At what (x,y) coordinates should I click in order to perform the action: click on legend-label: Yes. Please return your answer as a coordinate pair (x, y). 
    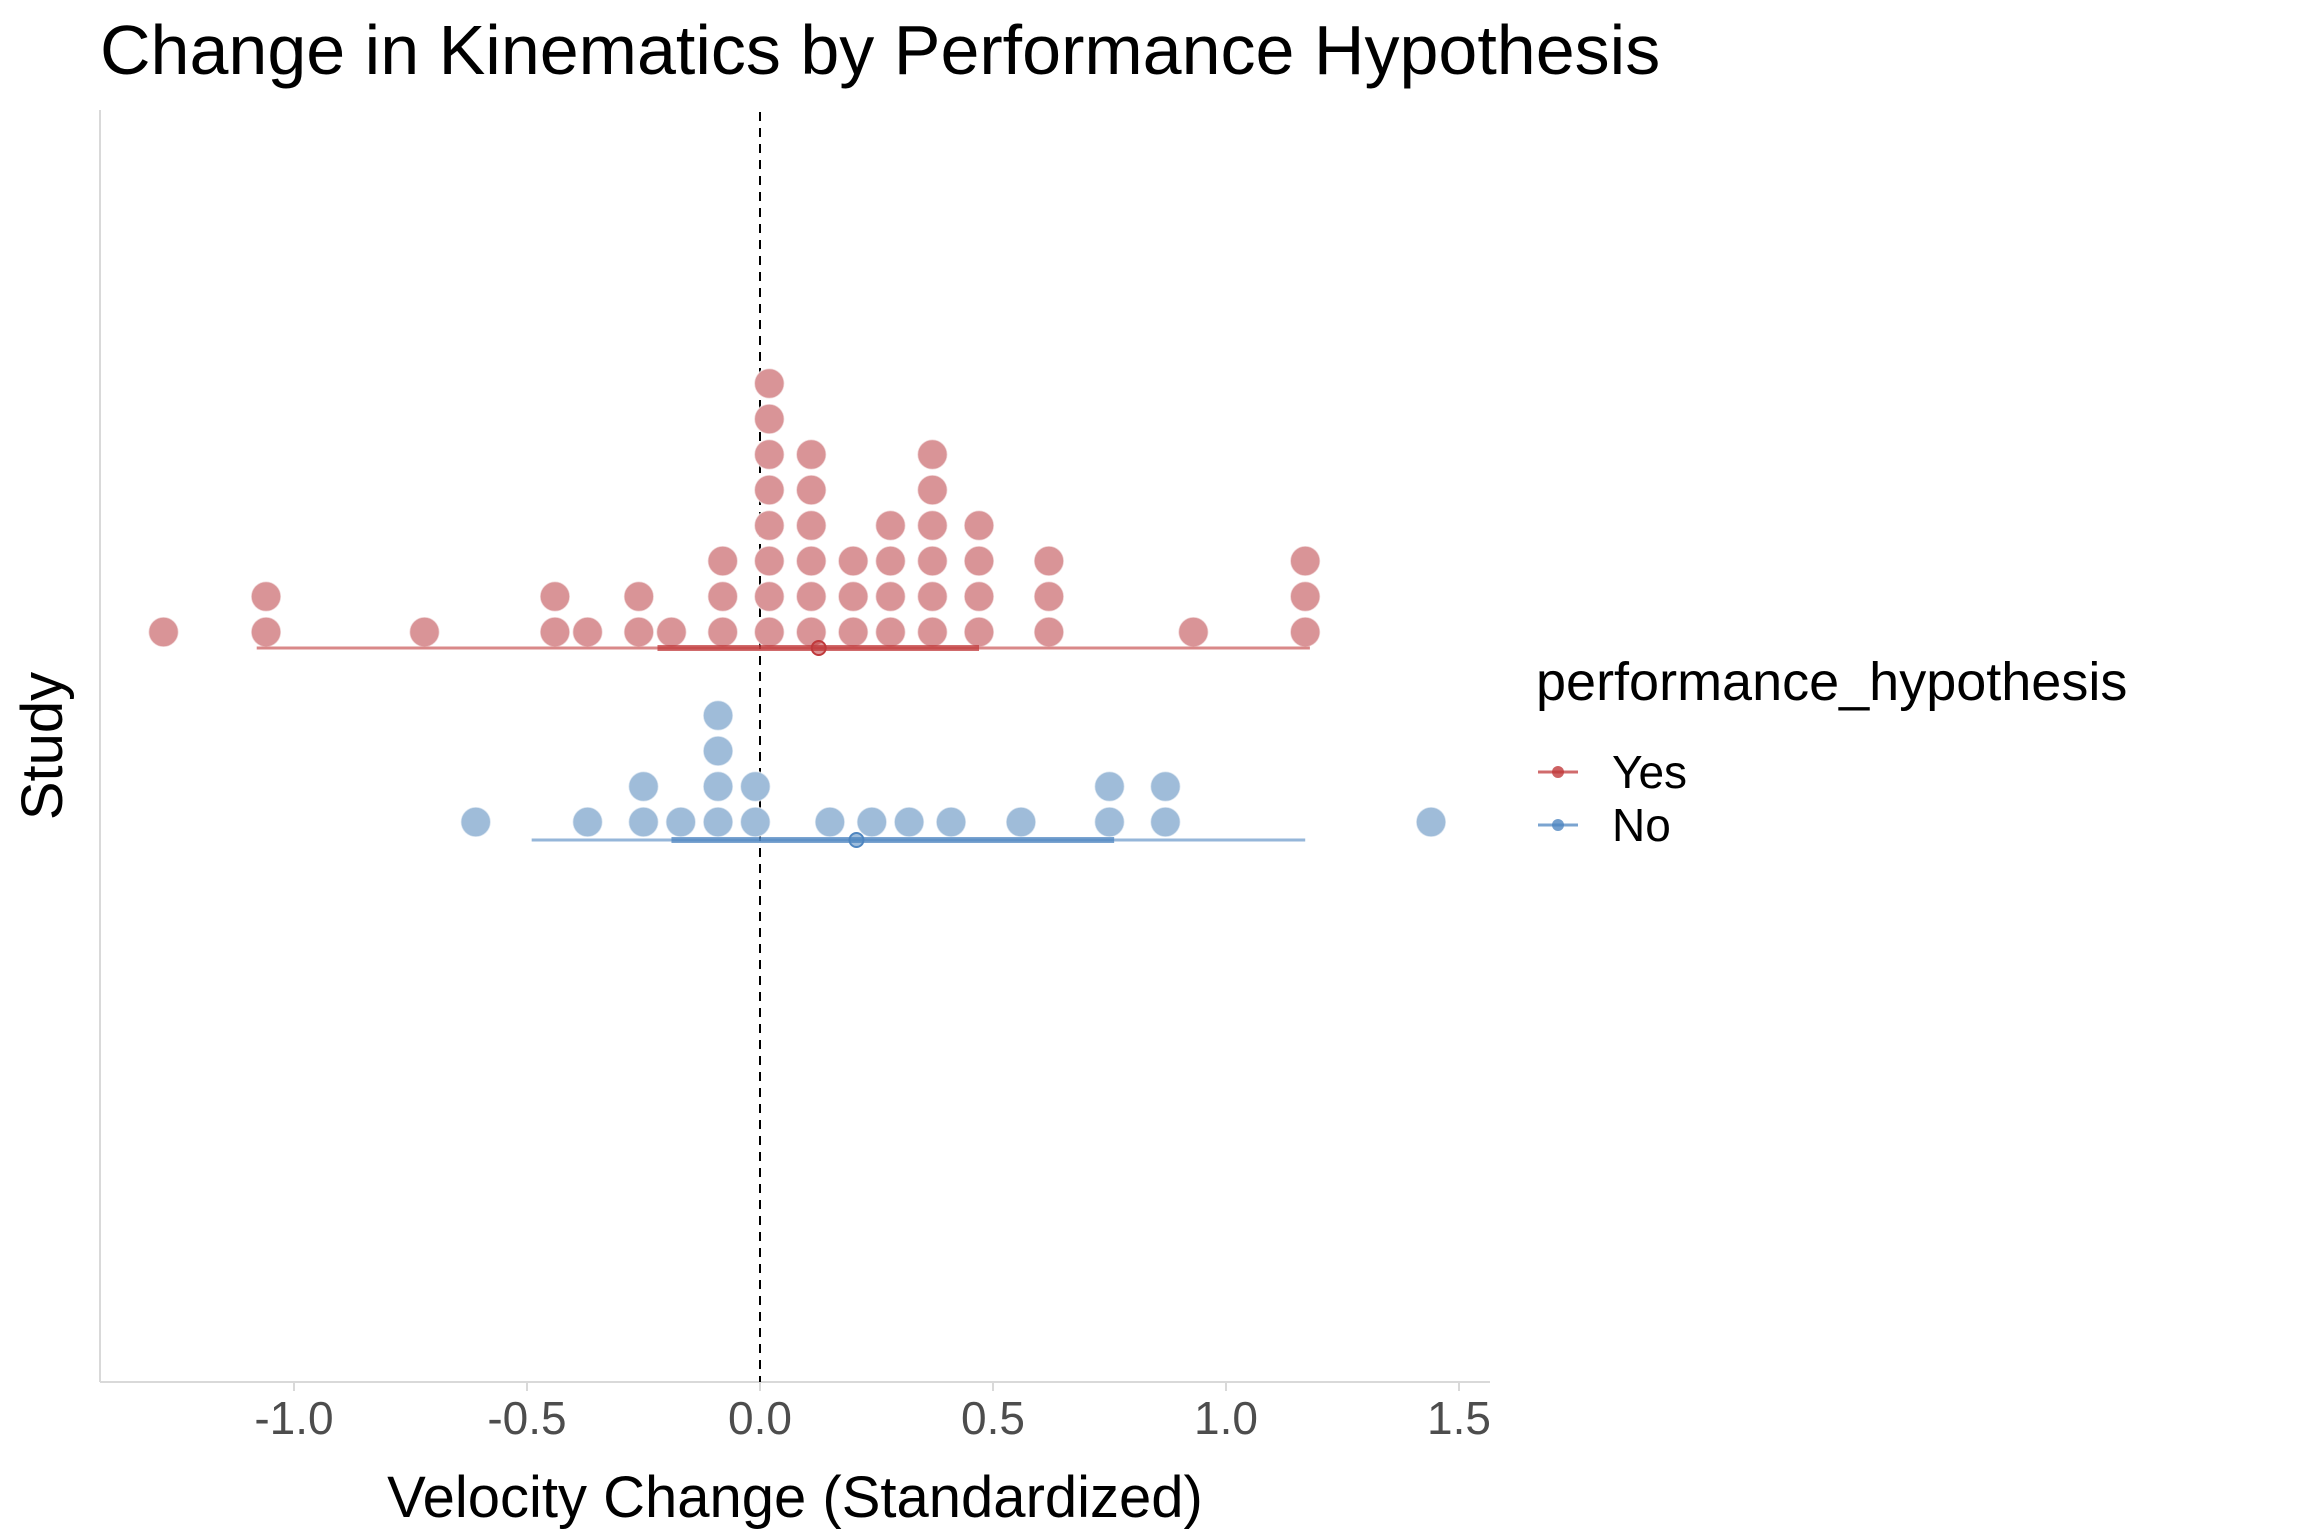
    Looking at the image, I should click on (1649, 772).